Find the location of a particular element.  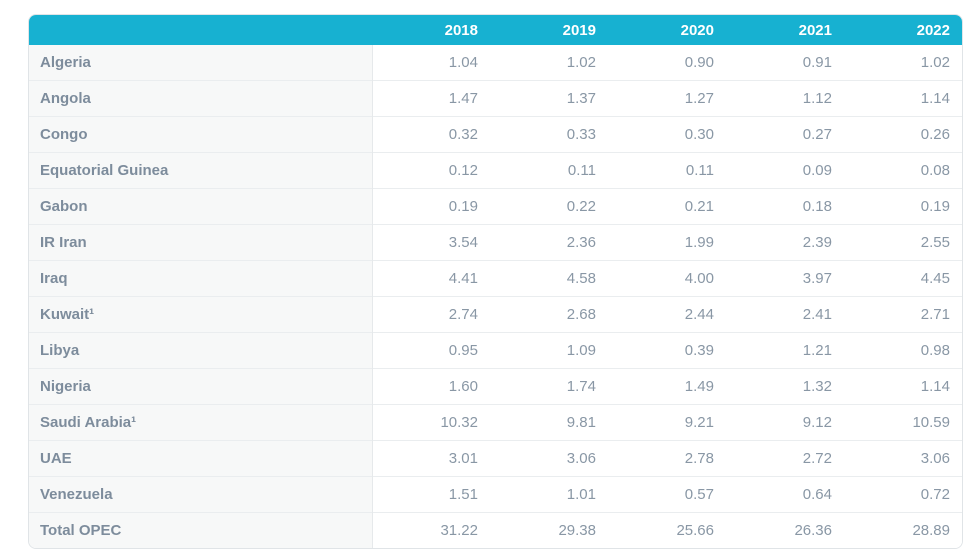

table-row: Venezuela 1.51 1.01 0.57 0.64 0.72 is located at coordinates (495, 494).